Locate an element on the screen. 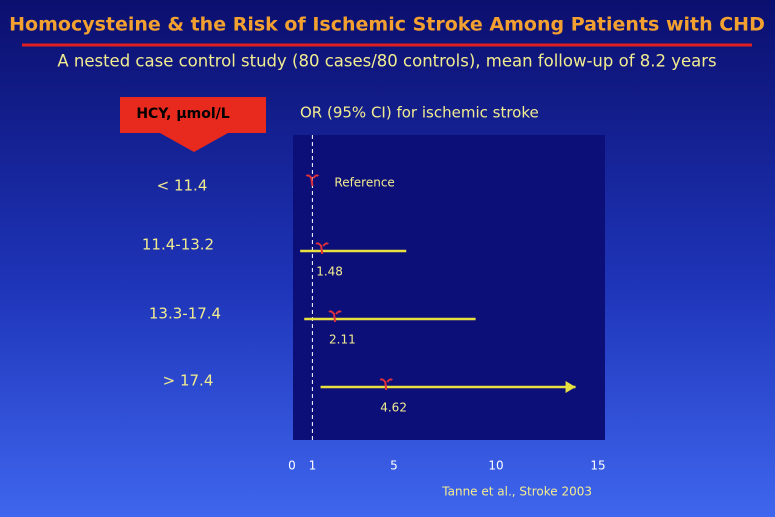 The width and height of the screenshot is (775, 517). x-tick-label: 10 is located at coordinates (495, 466).